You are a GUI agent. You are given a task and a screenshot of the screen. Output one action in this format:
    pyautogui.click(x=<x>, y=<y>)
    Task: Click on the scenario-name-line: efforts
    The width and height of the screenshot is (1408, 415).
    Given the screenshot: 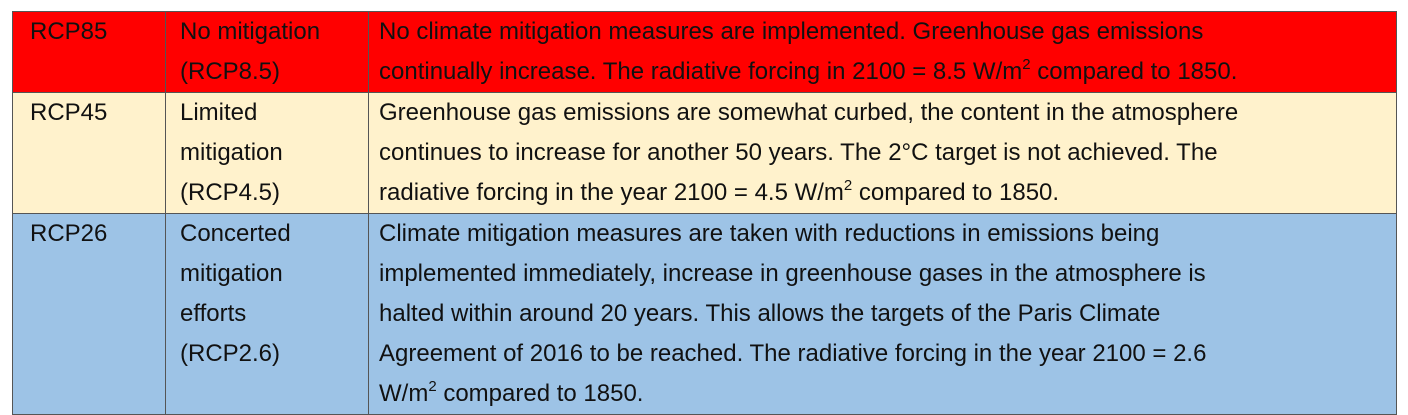 What is the action you would take?
    pyautogui.click(x=213, y=313)
    